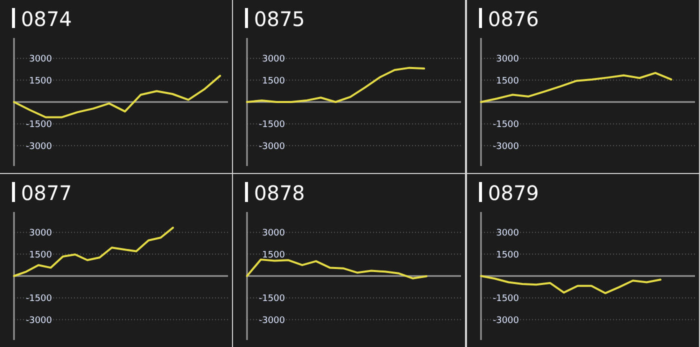 This screenshot has width=700, height=347. What do you see at coordinates (513, 193) in the screenshot?
I see `chart-title: 0879` at bounding box center [513, 193].